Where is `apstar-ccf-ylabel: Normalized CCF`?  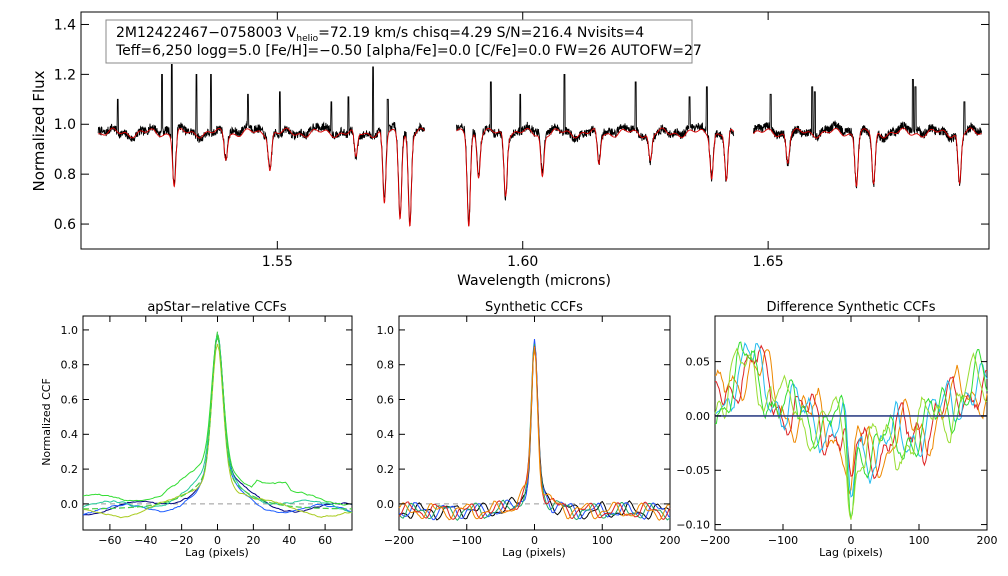
apstar-ccf-ylabel: Normalized CCF is located at coordinates (46, 422).